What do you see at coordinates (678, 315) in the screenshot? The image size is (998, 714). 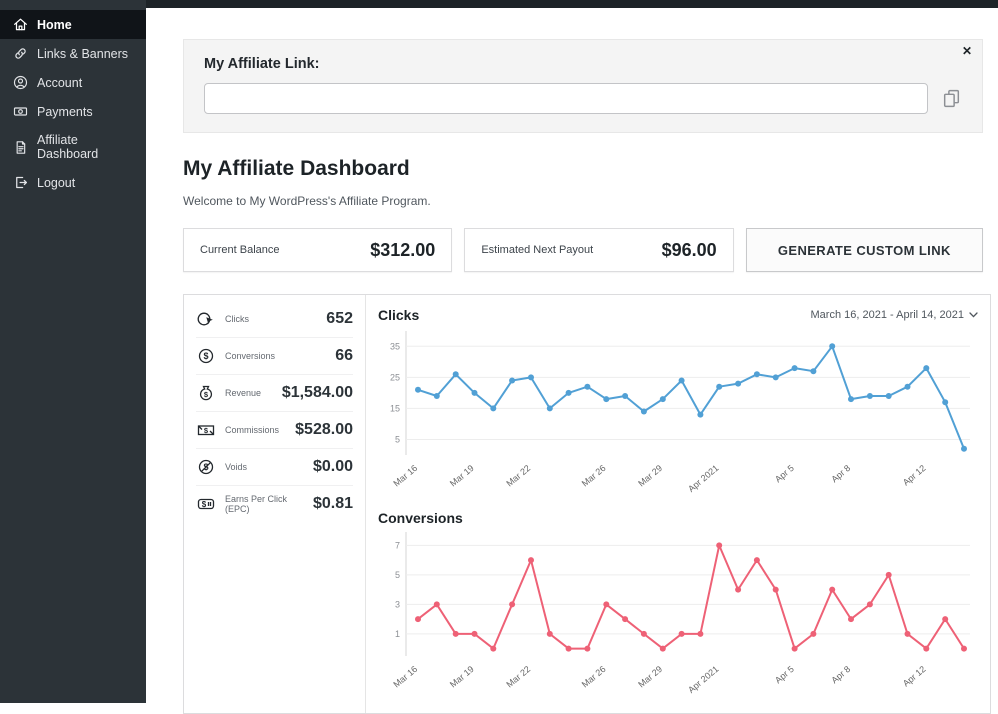 I see `clicks-chart-header: Clicks March 16, 2021 - April 14, 2021` at bounding box center [678, 315].